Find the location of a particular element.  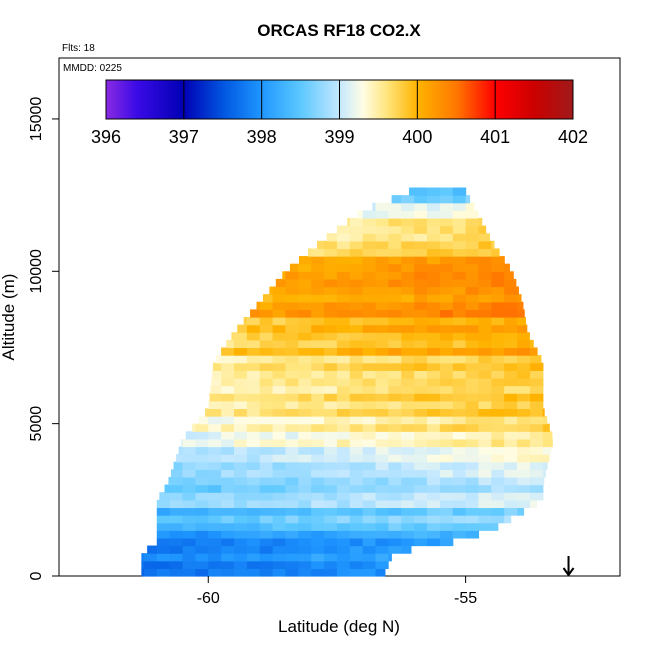

colorbar-tick-label: 402 is located at coordinates (573, 137).